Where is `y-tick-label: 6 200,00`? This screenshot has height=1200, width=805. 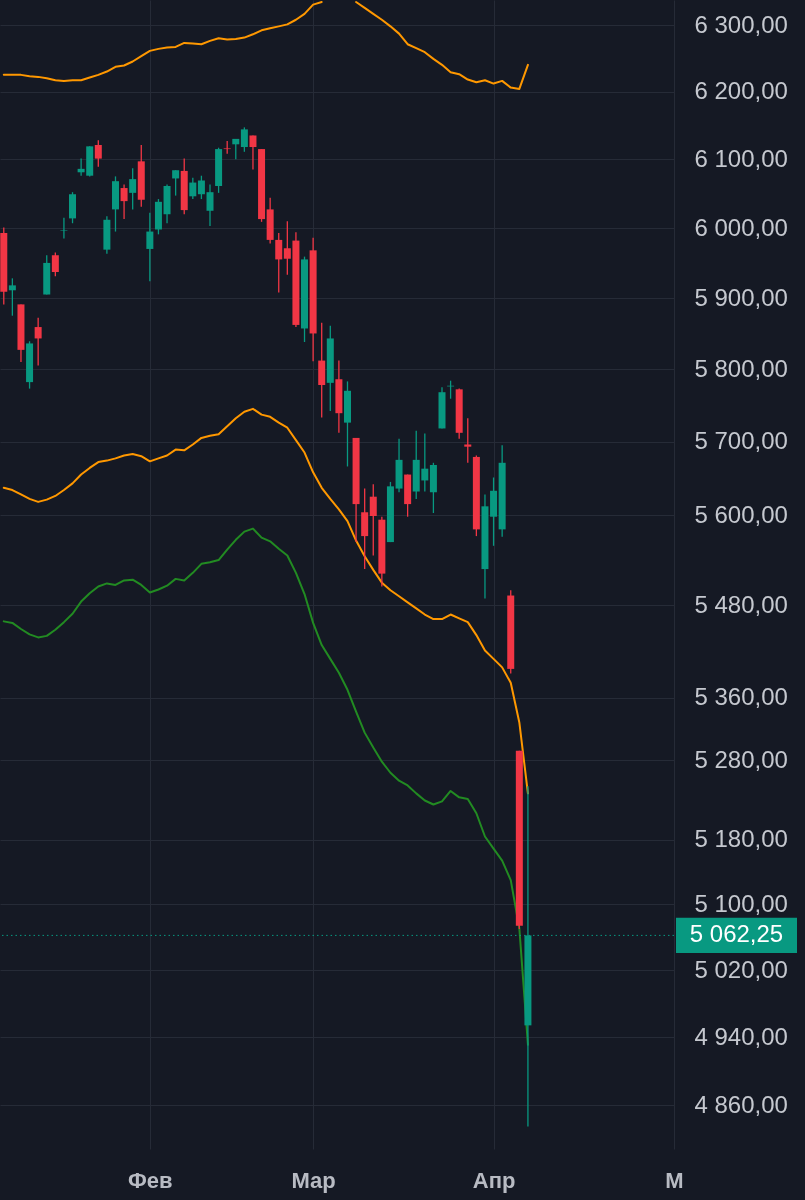 y-tick-label: 6 200,00 is located at coordinates (741, 91).